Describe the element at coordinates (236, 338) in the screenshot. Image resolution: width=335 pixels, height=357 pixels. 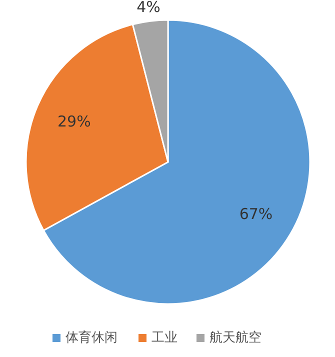
I see `legend-label: 航天航空` at that location.